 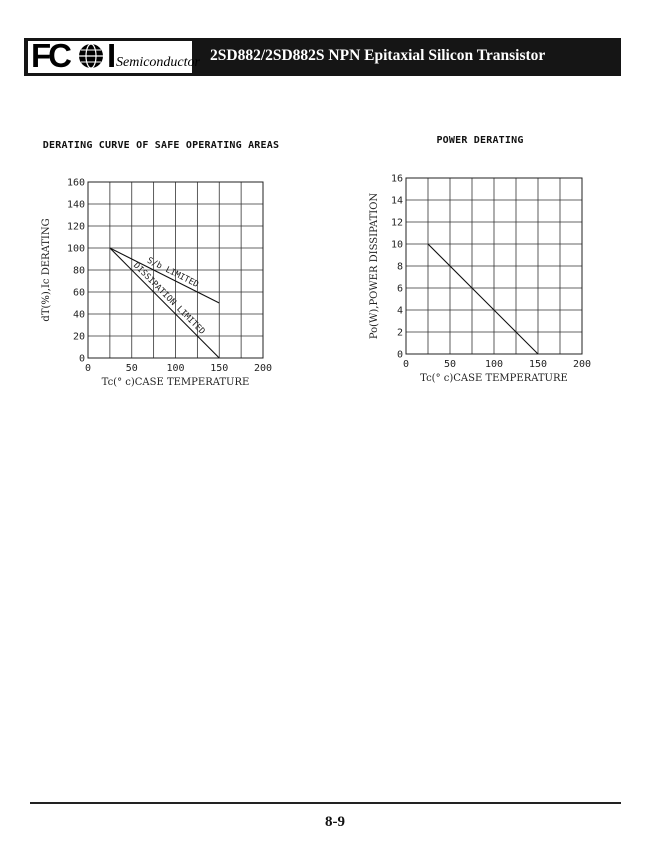 What do you see at coordinates (76, 183) in the screenshot?
I see `y-tick-label: 160` at bounding box center [76, 183].